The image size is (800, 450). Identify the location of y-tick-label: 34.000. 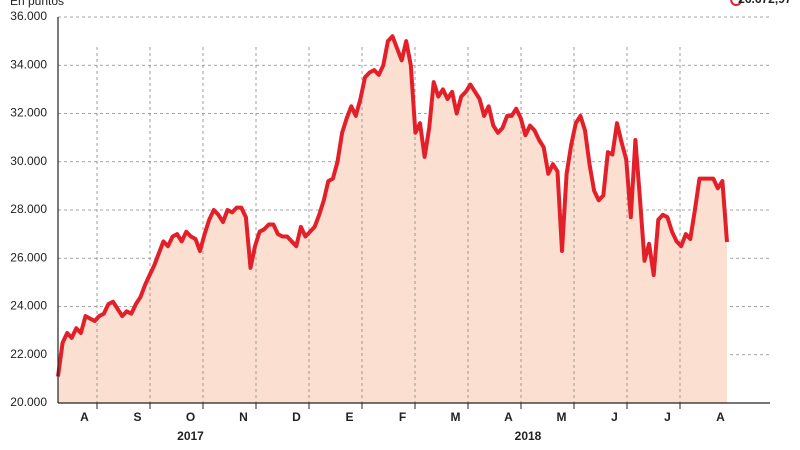
(28, 64).